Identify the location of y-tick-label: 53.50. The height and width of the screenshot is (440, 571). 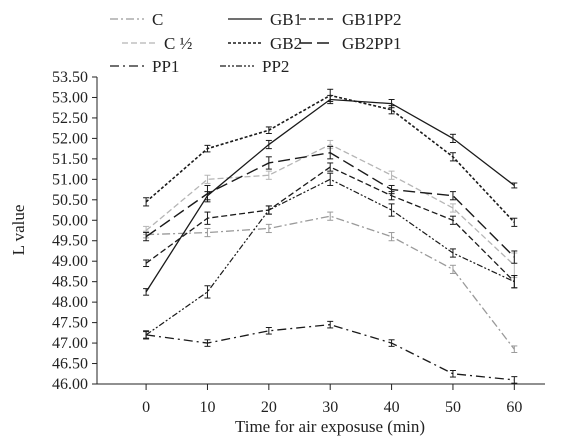
(70, 77).